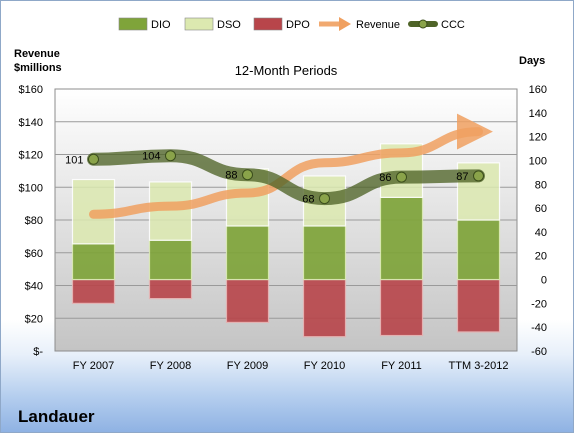  I want to click on y-left-tick-label: $160, so click(31, 90).